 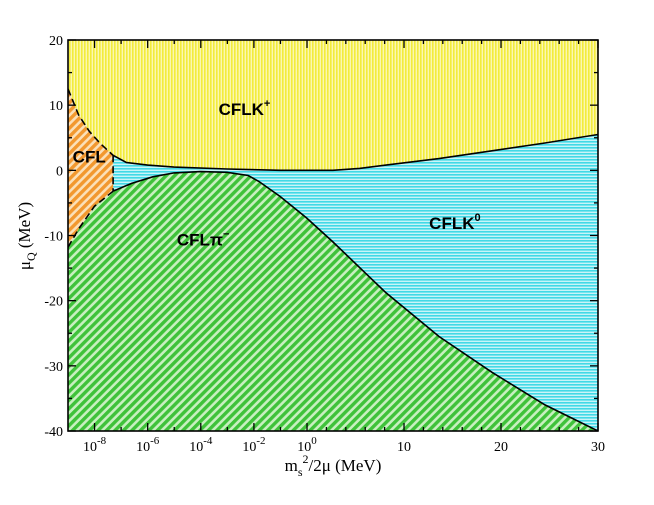 What do you see at coordinates (306, 459) in the screenshot?
I see `x-axis-title-sup: 2` at bounding box center [306, 459].